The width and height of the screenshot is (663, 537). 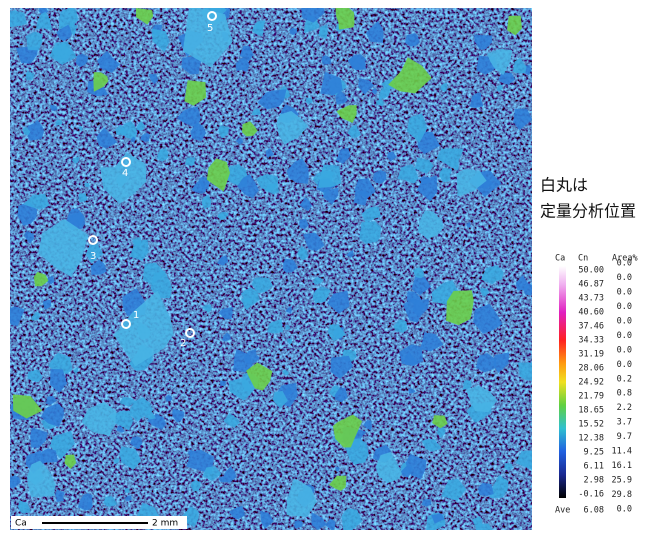 What do you see at coordinates (591, 313) in the screenshot?
I see `level-label: 40.60` at bounding box center [591, 313].